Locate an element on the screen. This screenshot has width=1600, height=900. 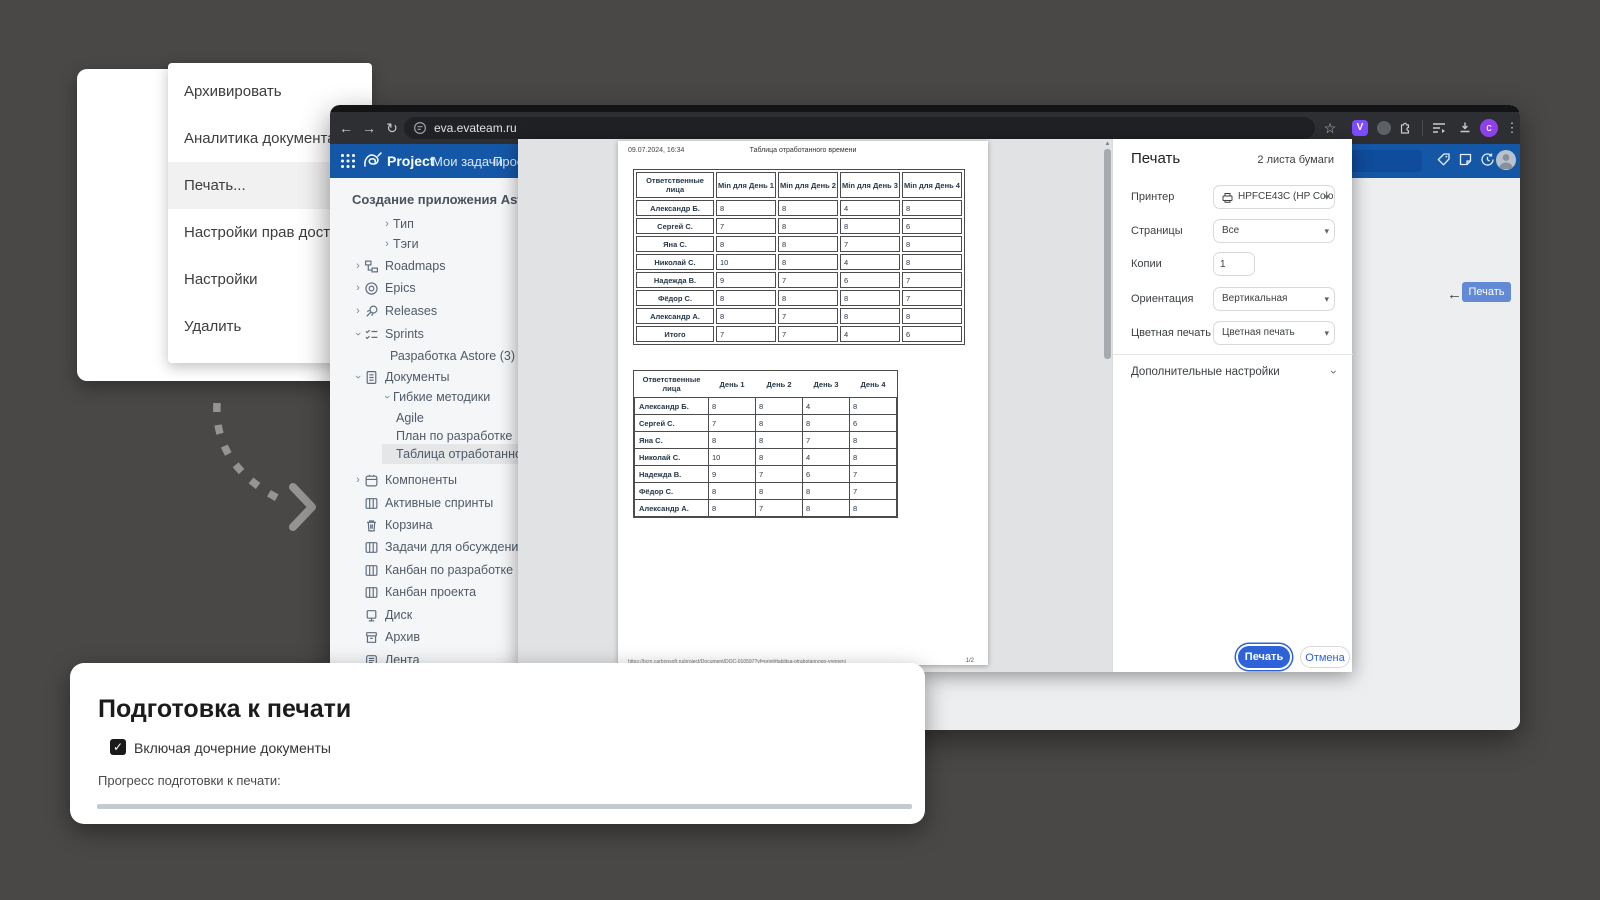
note-icon is located at coordinates (1465, 159).